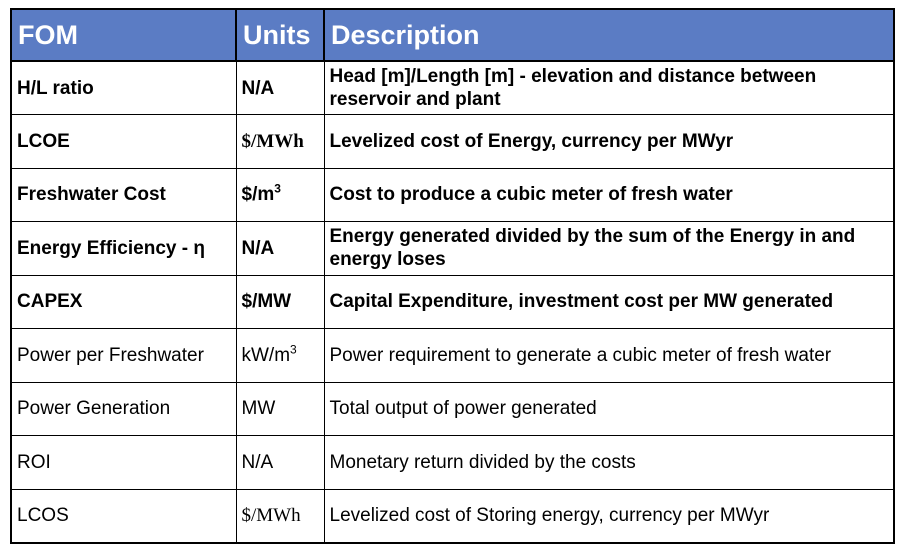 The height and width of the screenshot is (551, 900). I want to click on units-cell: kW/m3, so click(280, 355).